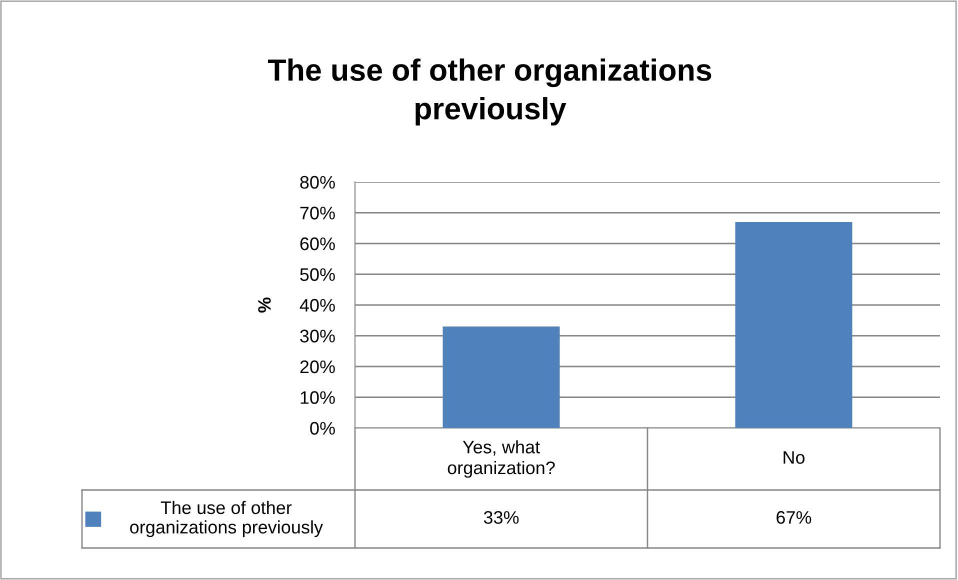 The height and width of the screenshot is (580, 958). Describe the element at coordinates (322, 428) in the screenshot. I see `y-tick-label: 0%` at that location.